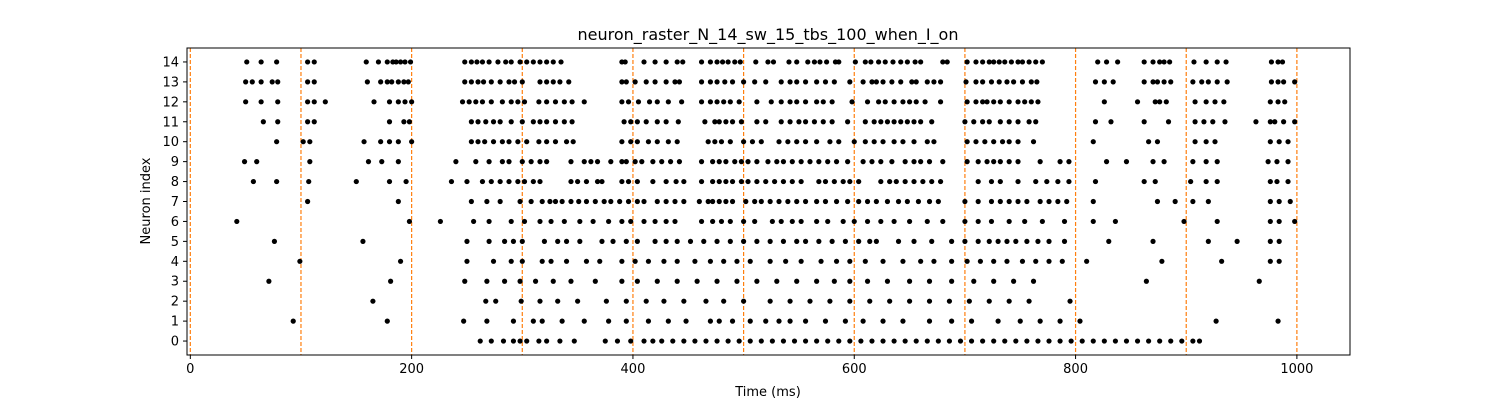 The height and width of the screenshot is (400, 1500). Describe the element at coordinates (175, 262) in the screenshot. I see `y-tick-label: 4` at that location.